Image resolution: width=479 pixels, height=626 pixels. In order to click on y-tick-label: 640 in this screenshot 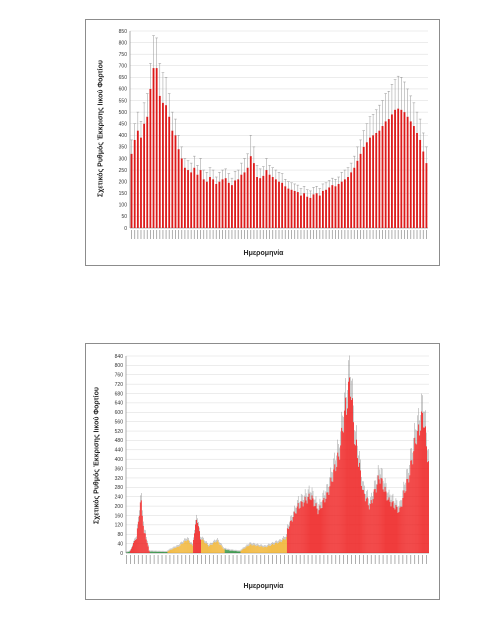, I will do `click(119, 404)`.